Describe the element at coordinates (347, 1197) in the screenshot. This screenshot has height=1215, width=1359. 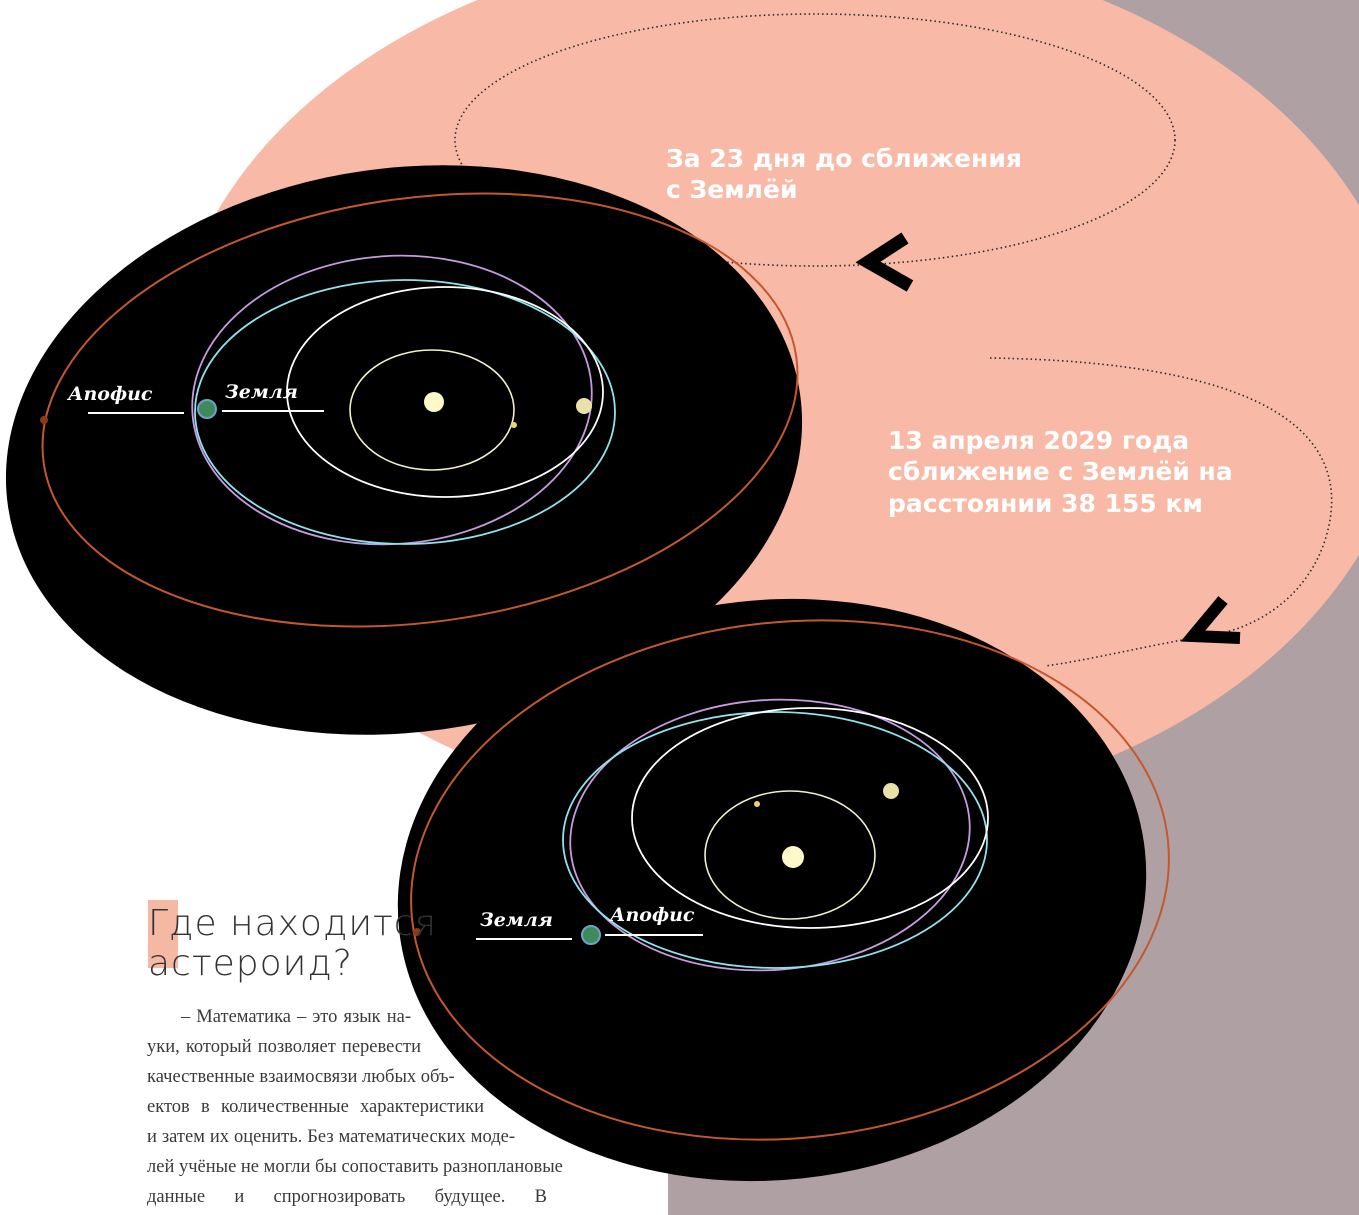
I see `body-line: данные и спрогнозировать будущее. В` at that location.